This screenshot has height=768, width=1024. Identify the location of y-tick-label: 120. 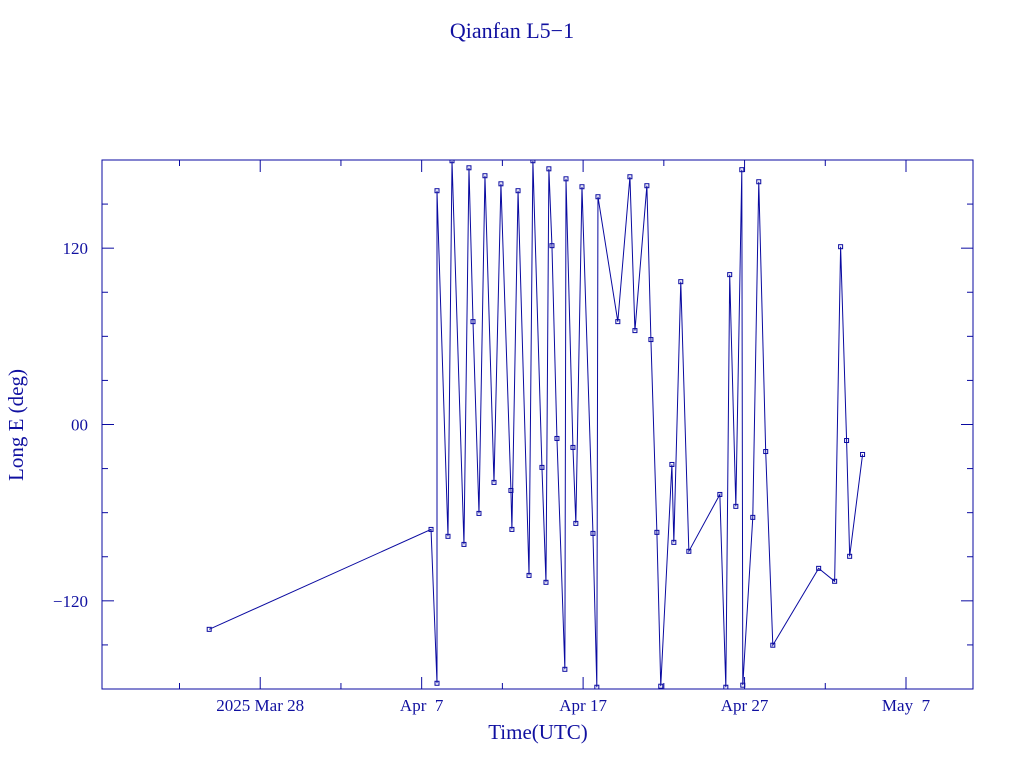
(76, 248).